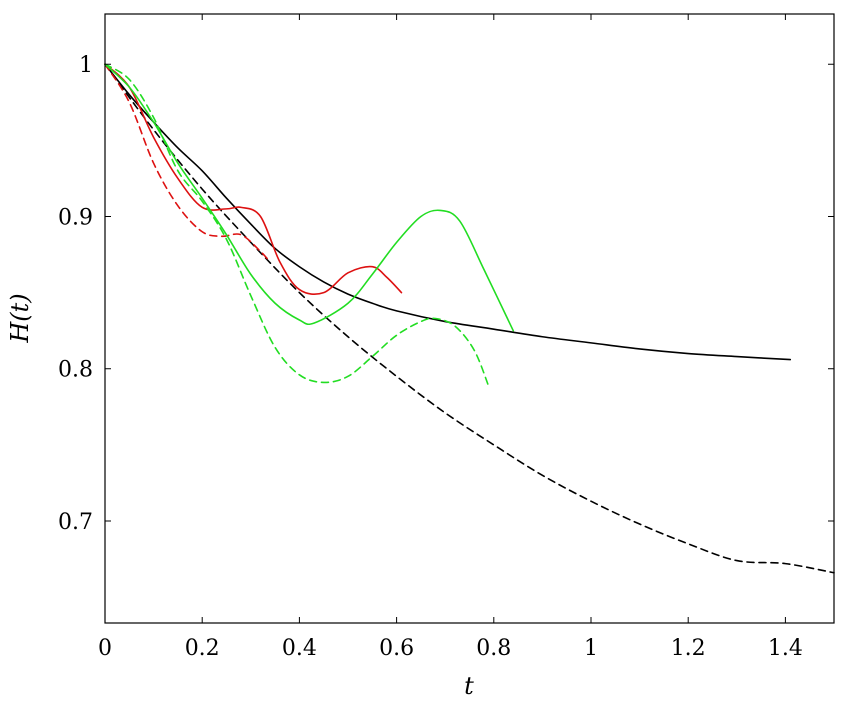  Describe the element at coordinates (75, 217) in the screenshot. I see `y-tick-label: 0.9` at that location.